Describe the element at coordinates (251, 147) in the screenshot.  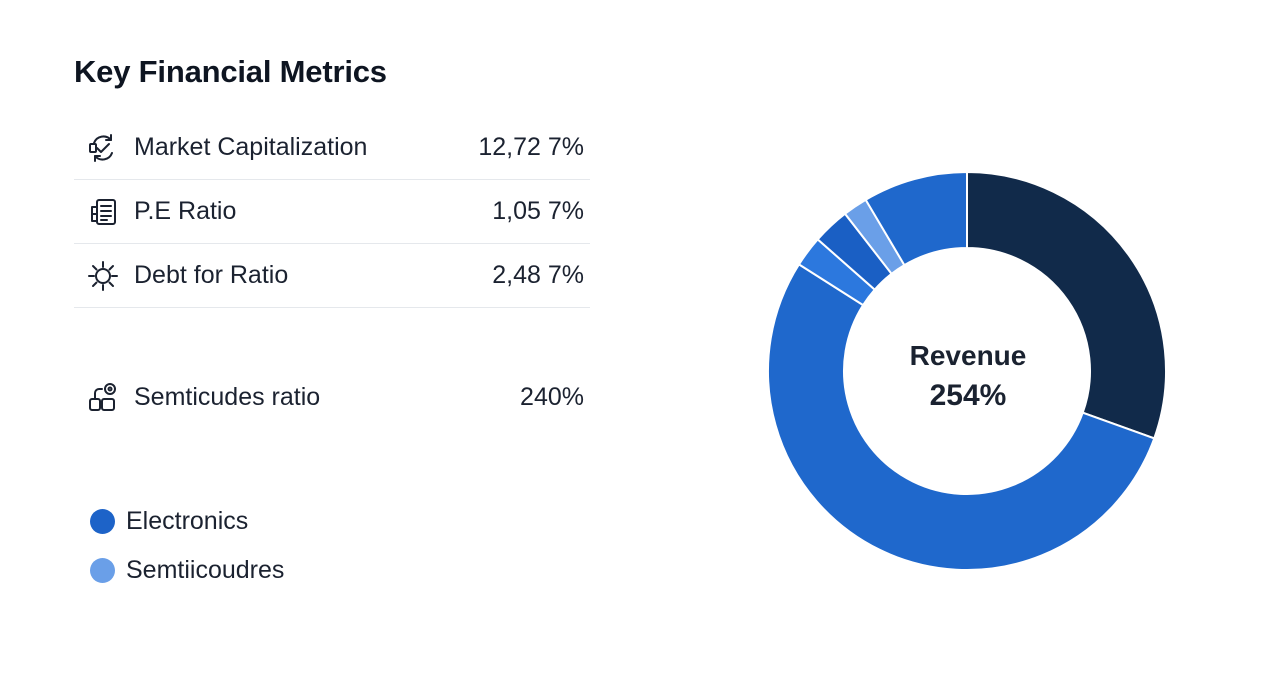
I see `metric-label: Market Capitalization` at that location.